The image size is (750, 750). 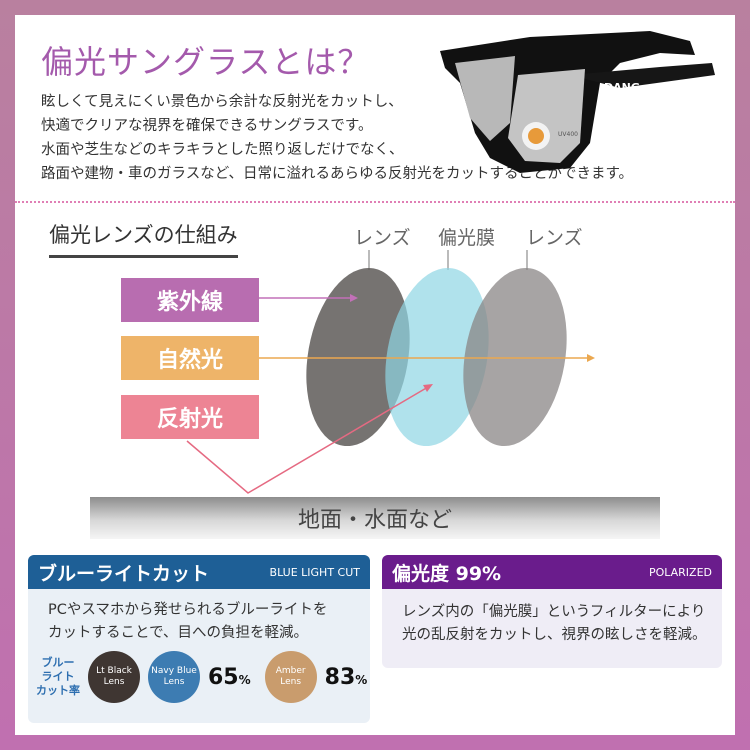 I want to click on navy-blue-rate: 65%, so click(x=229, y=677).